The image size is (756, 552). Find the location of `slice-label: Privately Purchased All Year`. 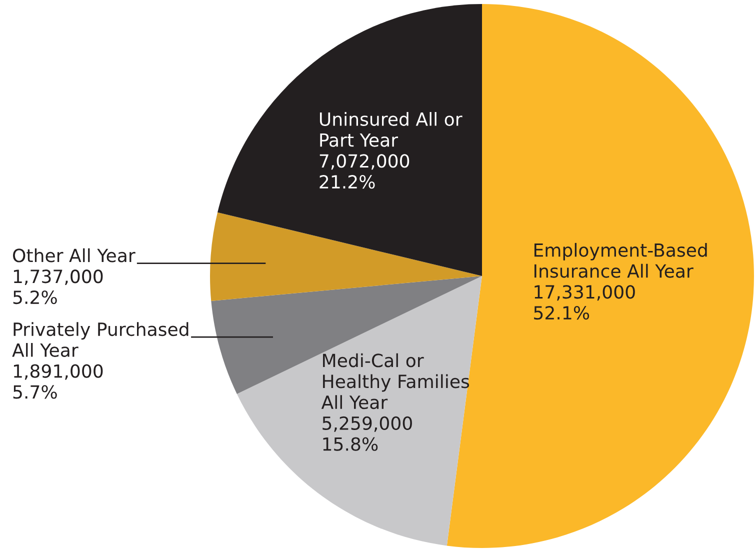

slice-label: Privately Purchased All Year is located at coordinates (100, 339).